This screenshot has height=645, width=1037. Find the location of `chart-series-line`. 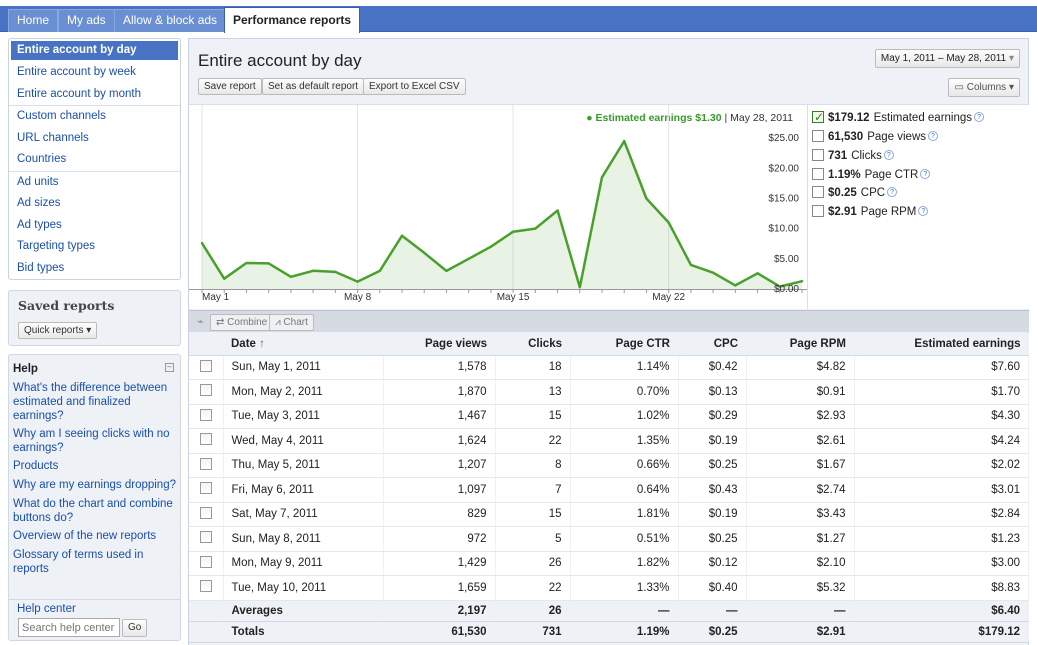

chart-series-line is located at coordinates (501, 214).